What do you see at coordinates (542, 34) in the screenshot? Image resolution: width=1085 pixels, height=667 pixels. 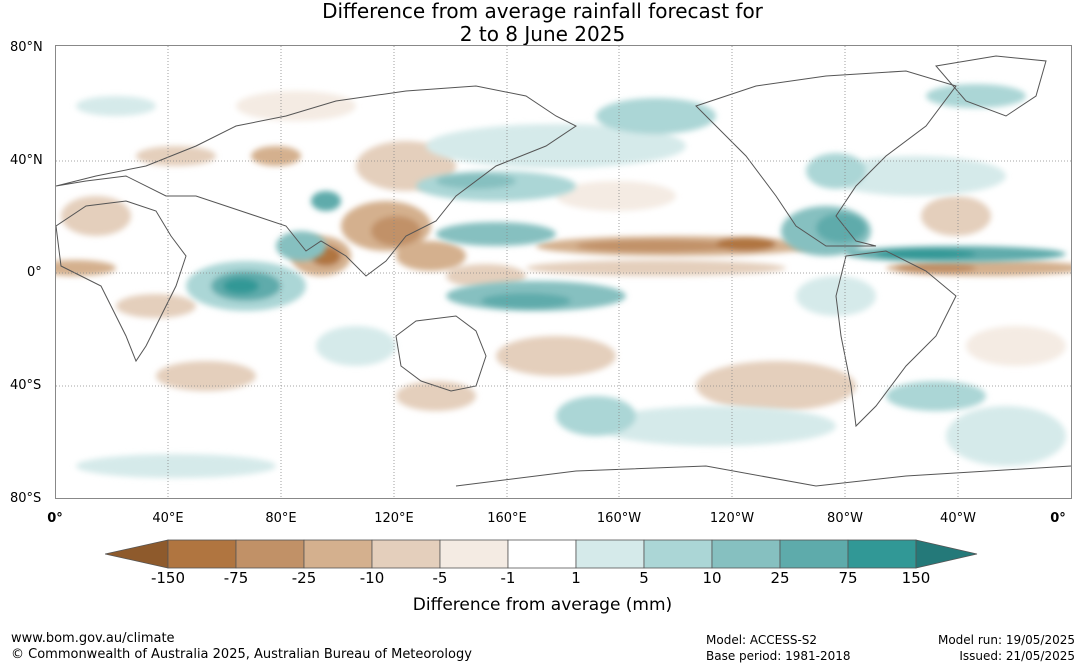 I see `title-line-2: 2 to 8 June 2025` at bounding box center [542, 34].